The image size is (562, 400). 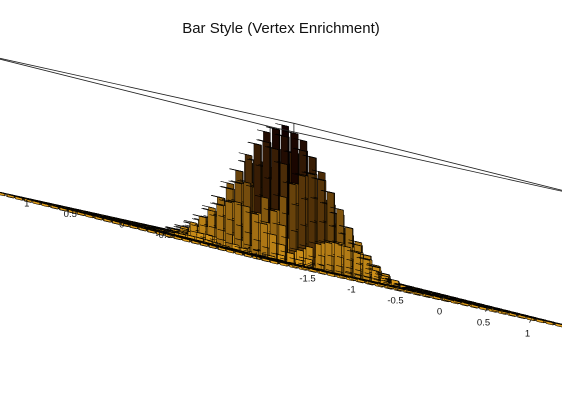 What do you see at coordinates (439, 312) in the screenshot?
I see `x-tick-label: 0` at bounding box center [439, 312].